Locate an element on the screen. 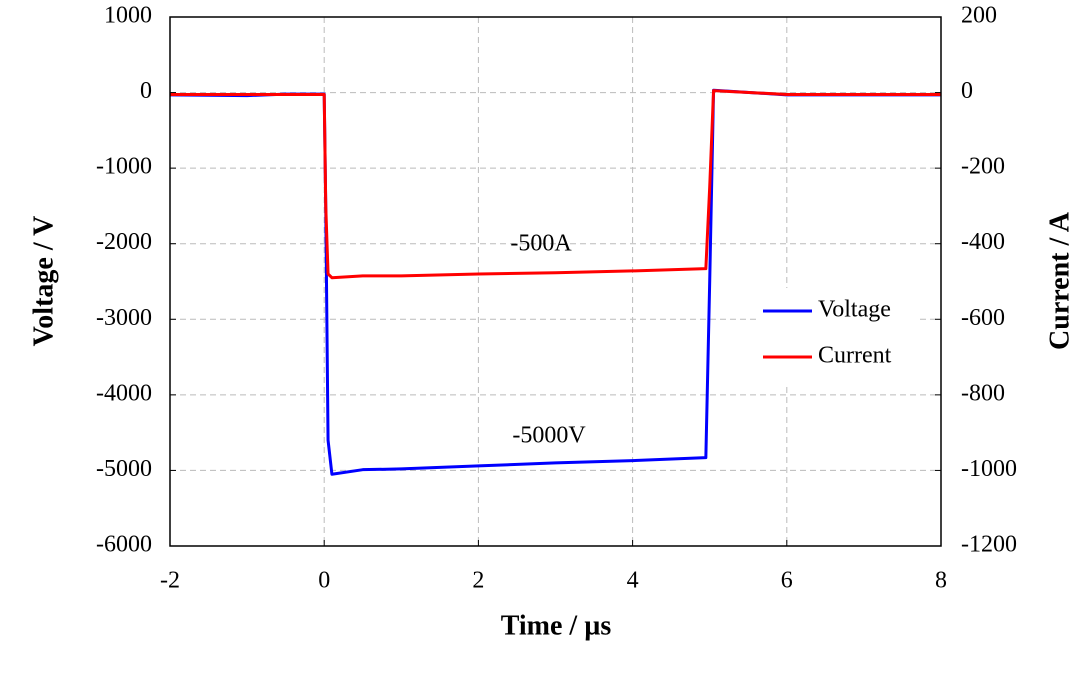 The height and width of the screenshot is (681, 1092). x-tick-label: 6 is located at coordinates (787, 581).